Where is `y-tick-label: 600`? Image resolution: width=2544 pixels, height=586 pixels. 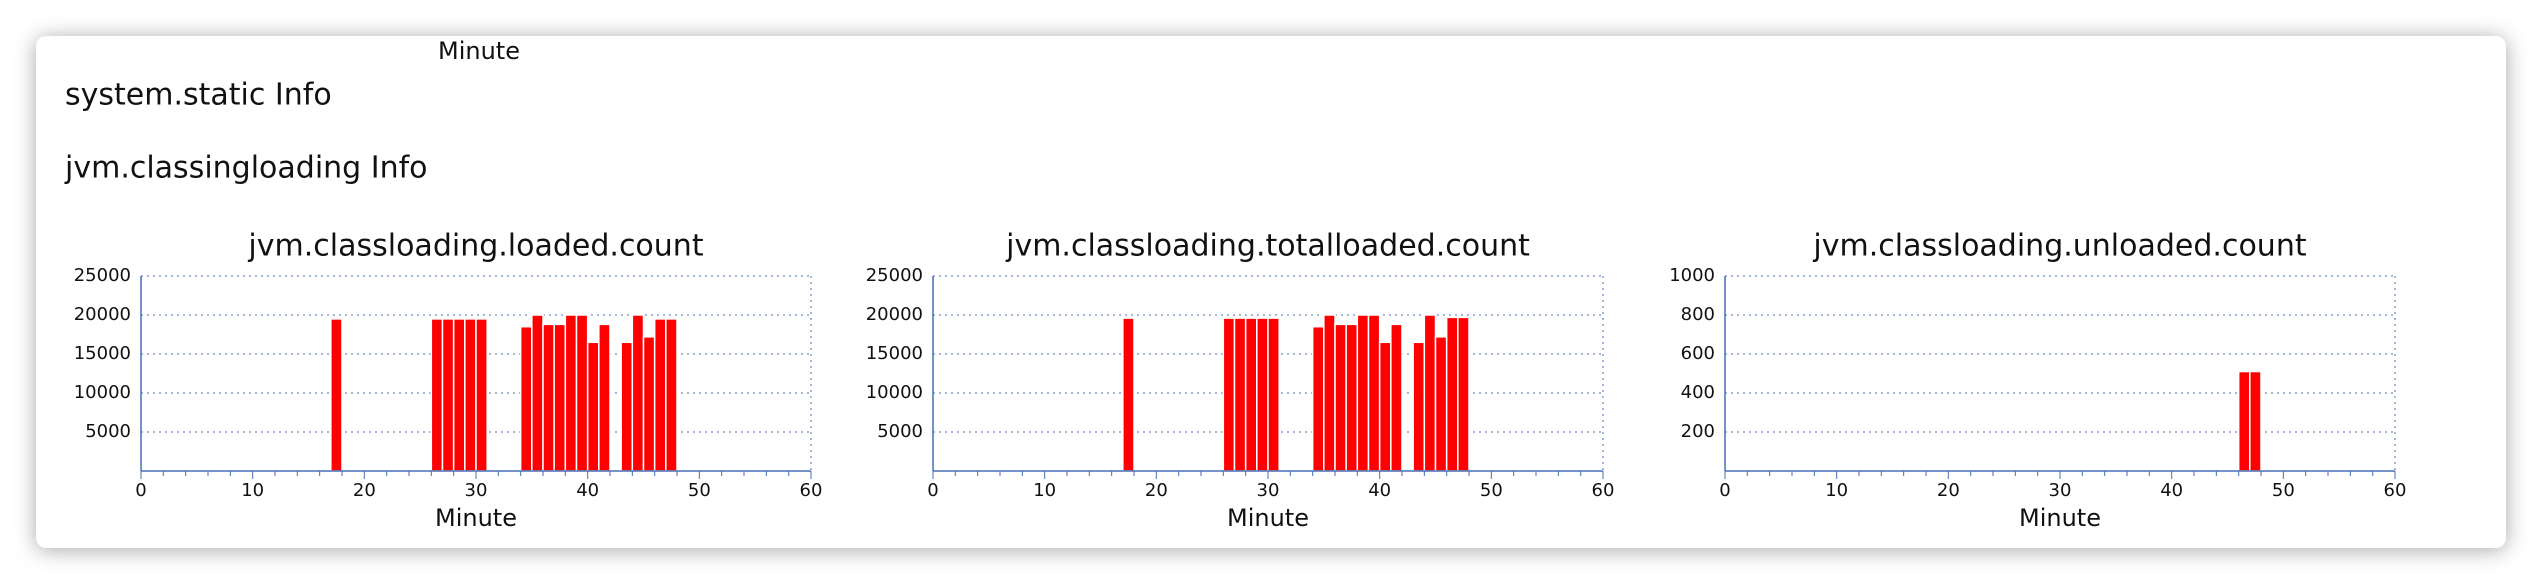 y-tick-label: 600 is located at coordinates (1698, 353).